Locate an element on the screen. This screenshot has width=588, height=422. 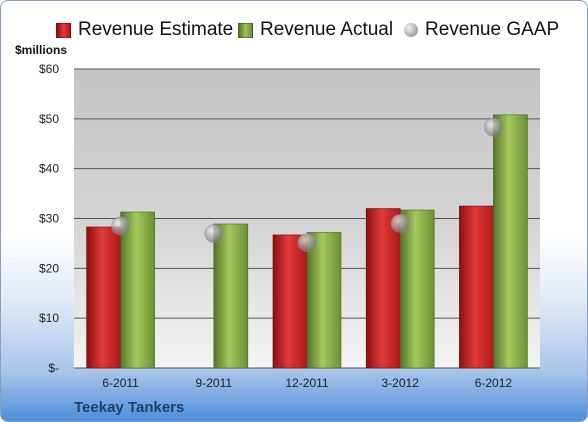
y-tick-label: $- is located at coordinates (53, 368).